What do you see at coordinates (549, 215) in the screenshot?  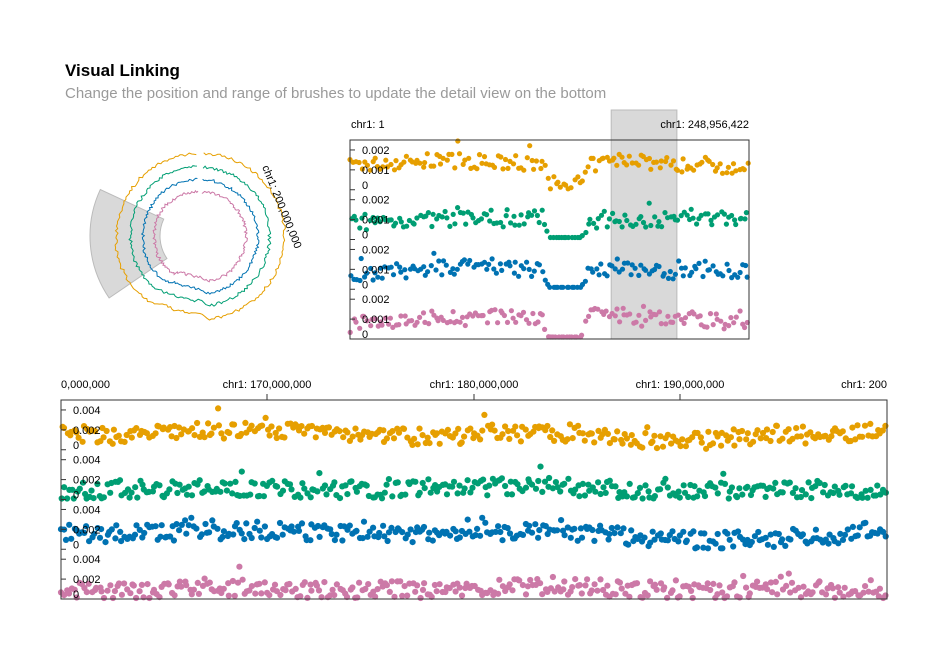 I see `track-1: 0.002 0.001 0` at bounding box center [549, 215].